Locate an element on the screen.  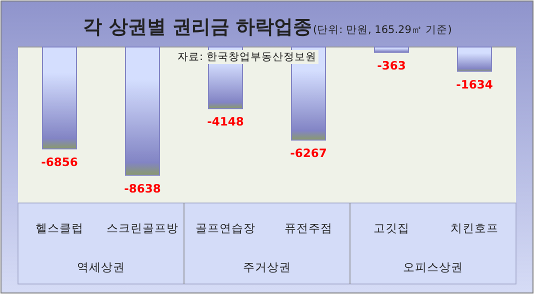
text: 역세상권 is located at coordinates (101, 267).